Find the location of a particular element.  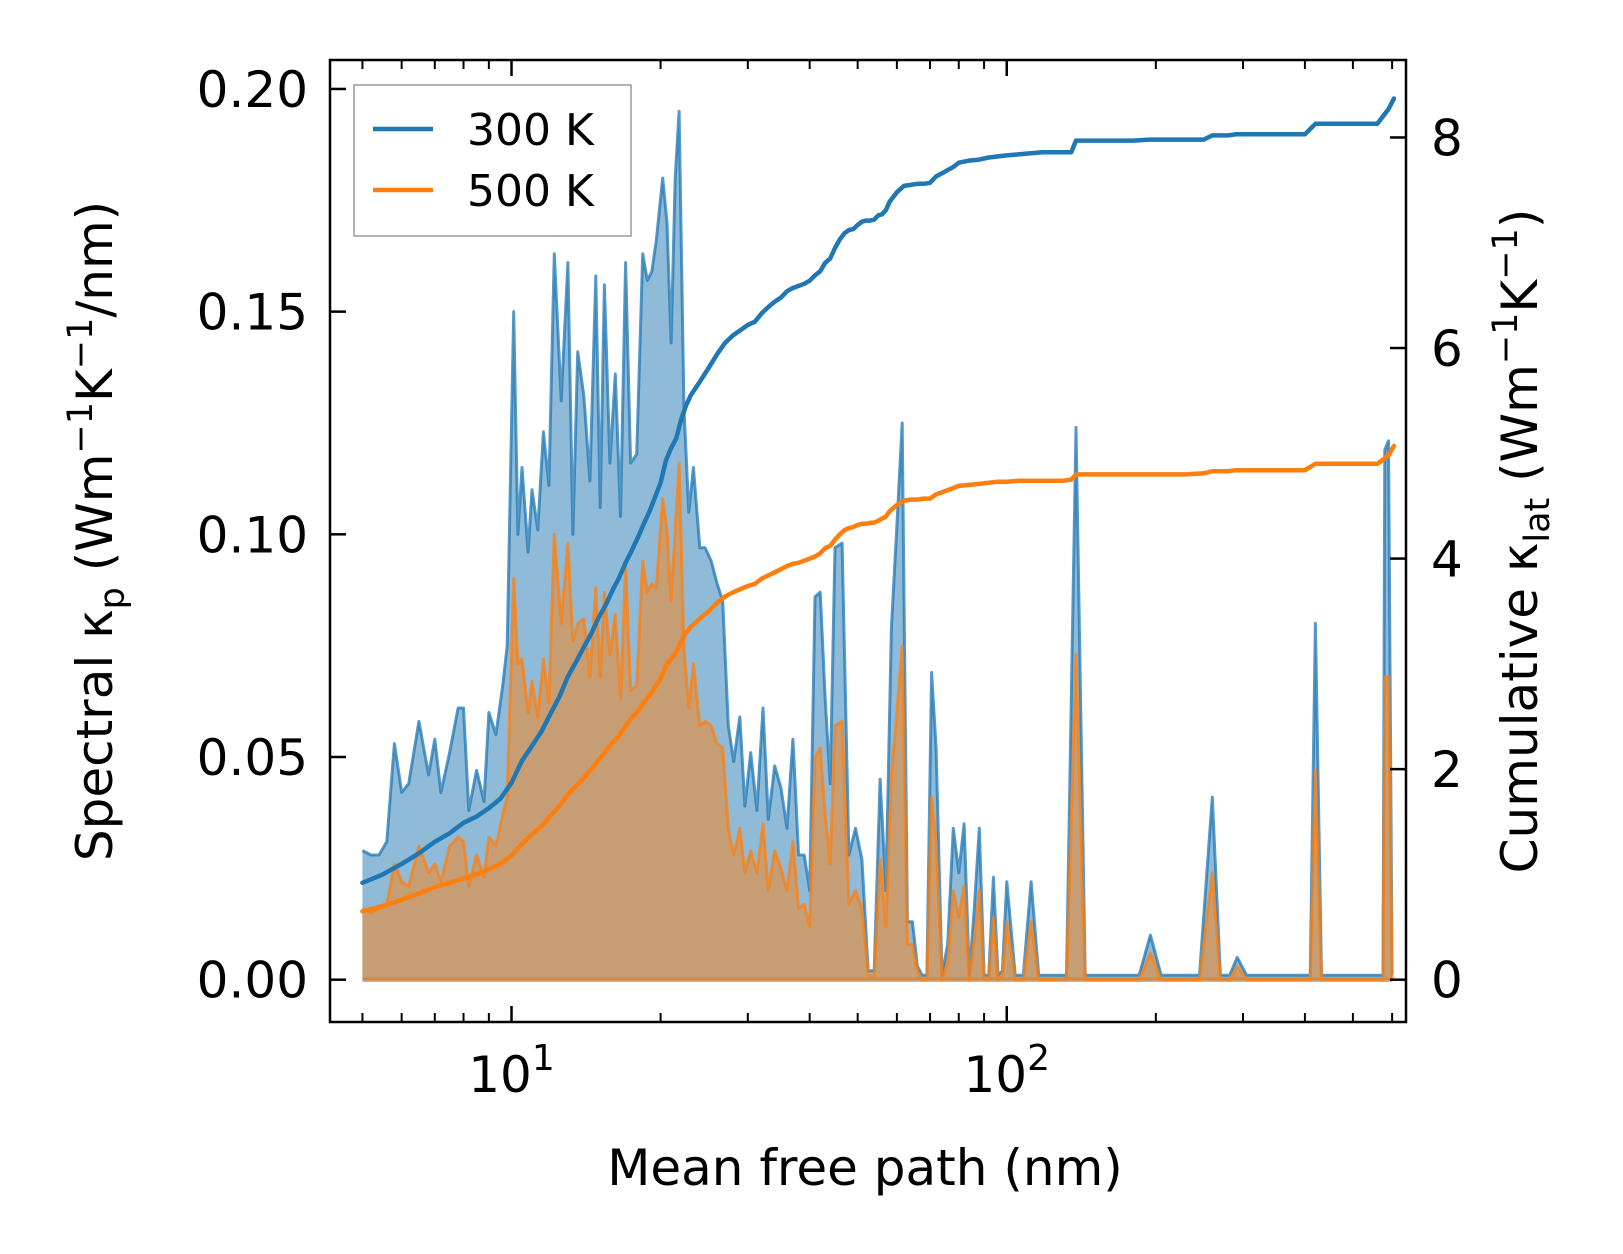

right-y-tick-label: 2 is located at coordinates (1447, 770).